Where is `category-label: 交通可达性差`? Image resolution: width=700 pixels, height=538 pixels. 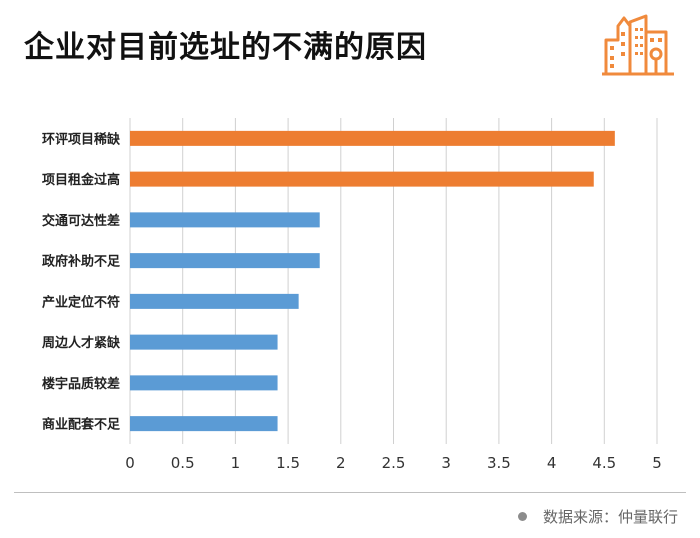
category-label: 交通可达性差 is located at coordinates (81, 221).